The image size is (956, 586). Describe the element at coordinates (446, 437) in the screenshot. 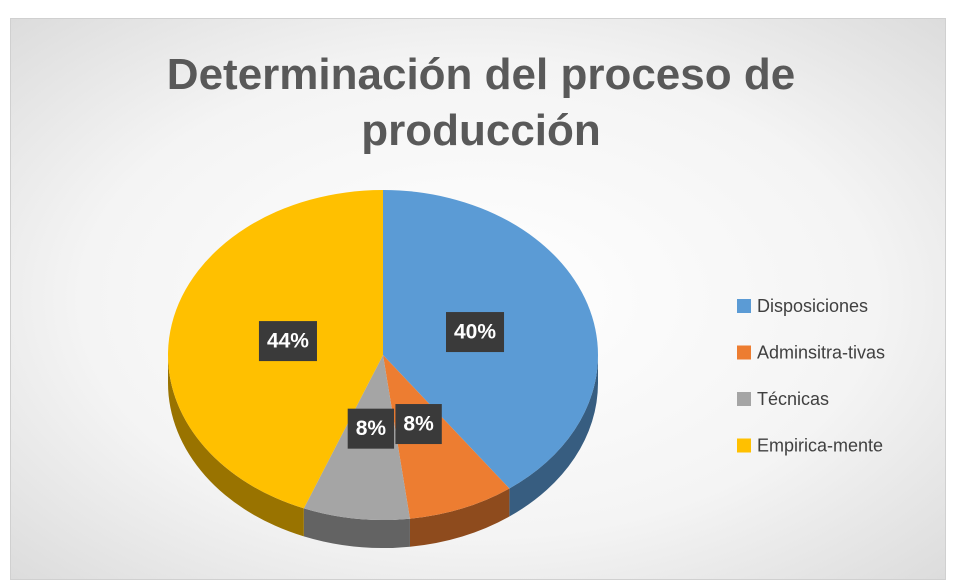

I see `slice` at that location.